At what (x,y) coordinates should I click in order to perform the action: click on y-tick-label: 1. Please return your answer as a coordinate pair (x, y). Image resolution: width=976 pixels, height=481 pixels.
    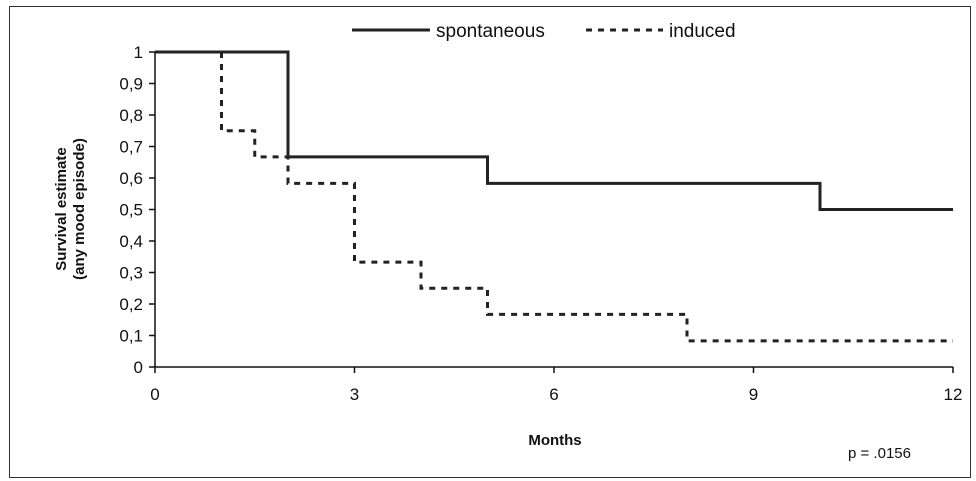
    Looking at the image, I should click on (138, 52).